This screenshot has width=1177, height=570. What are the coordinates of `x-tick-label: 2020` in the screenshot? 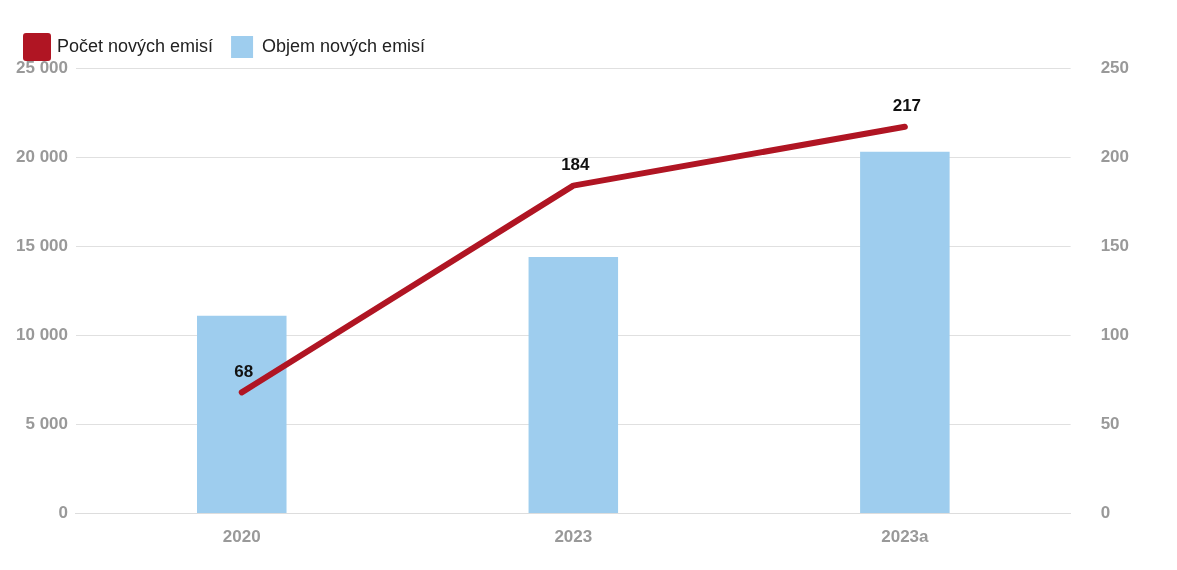 It's located at (241, 537).